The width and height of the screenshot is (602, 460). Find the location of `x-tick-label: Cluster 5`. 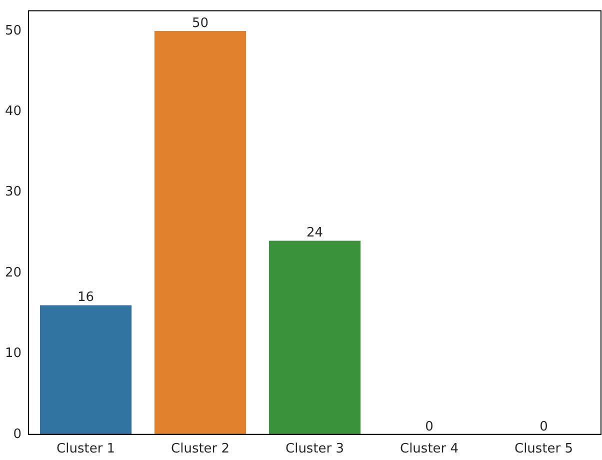

x-tick-label: Cluster 5 is located at coordinates (544, 449).